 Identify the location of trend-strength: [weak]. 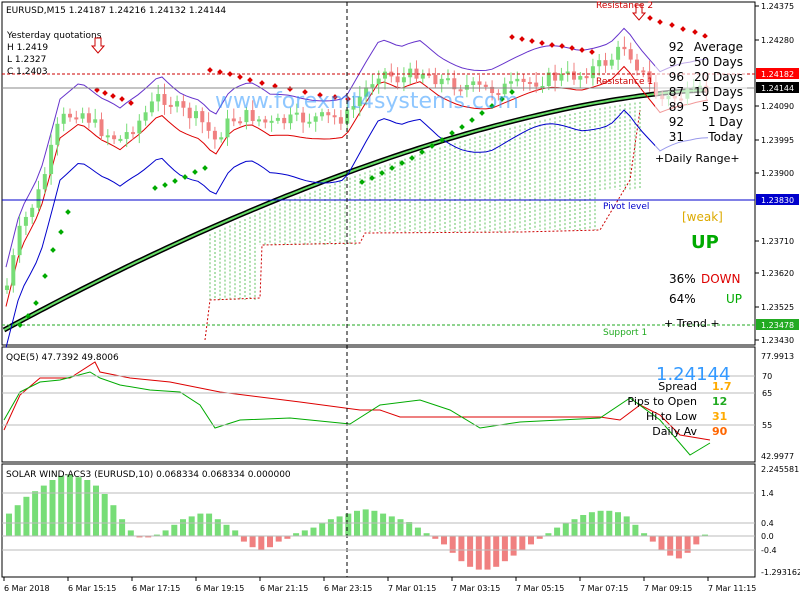
(702, 217).